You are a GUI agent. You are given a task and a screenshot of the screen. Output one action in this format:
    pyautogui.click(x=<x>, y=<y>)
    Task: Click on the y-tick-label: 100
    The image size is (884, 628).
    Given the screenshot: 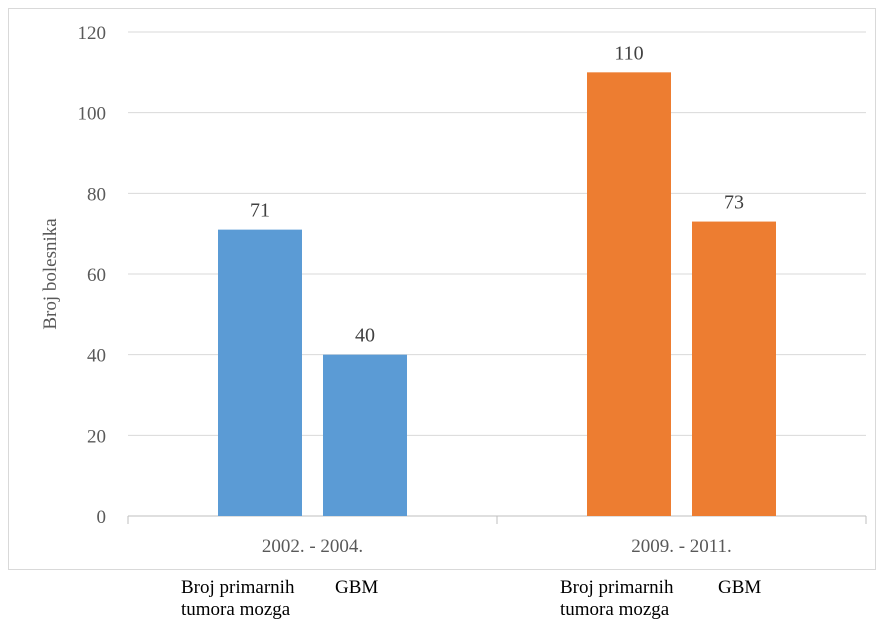 What is the action you would take?
    pyautogui.click(x=92, y=114)
    